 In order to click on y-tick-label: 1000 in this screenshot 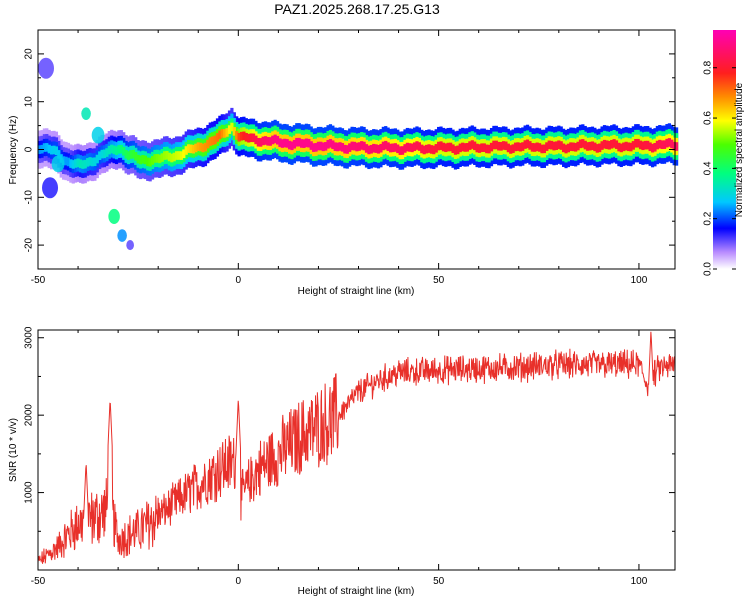, I will do `click(29, 492)`.